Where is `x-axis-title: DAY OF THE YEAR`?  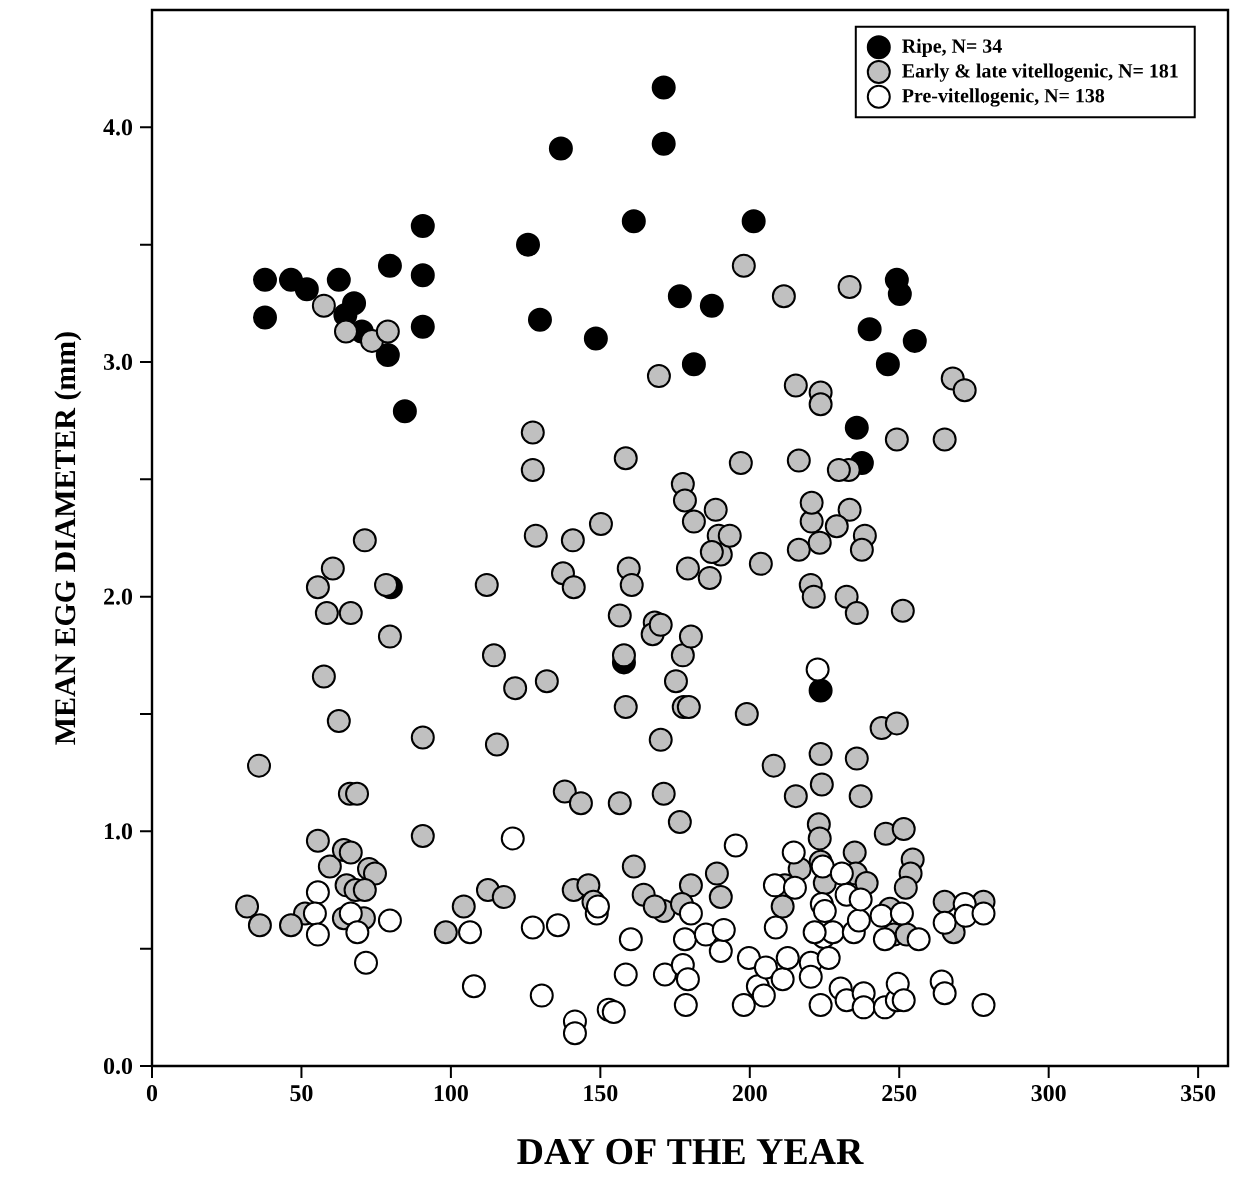
x-axis-title: DAY OF THE YEAR is located at coordinates (690, 1151).